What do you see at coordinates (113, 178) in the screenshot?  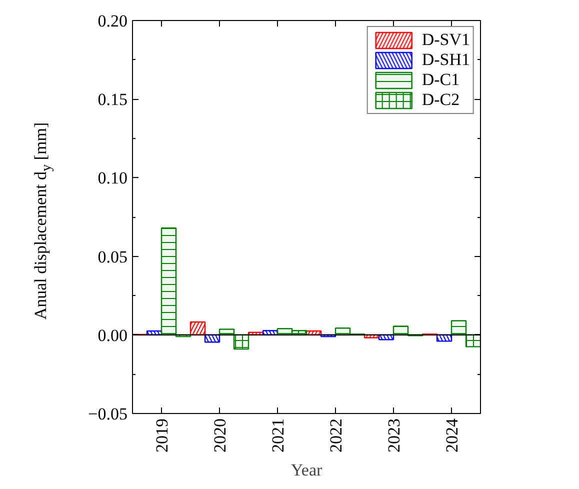 I see `y-tick-label: 0.10` at bounding box center [113, 178].